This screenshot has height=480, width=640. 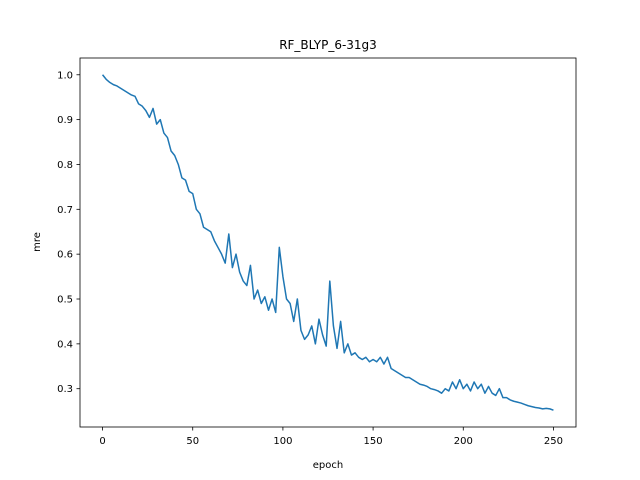 What do you see at coordinates (328, 465) in the screenshot?
I see `x-axis-label: epoch` at bounding box center [328, 465].